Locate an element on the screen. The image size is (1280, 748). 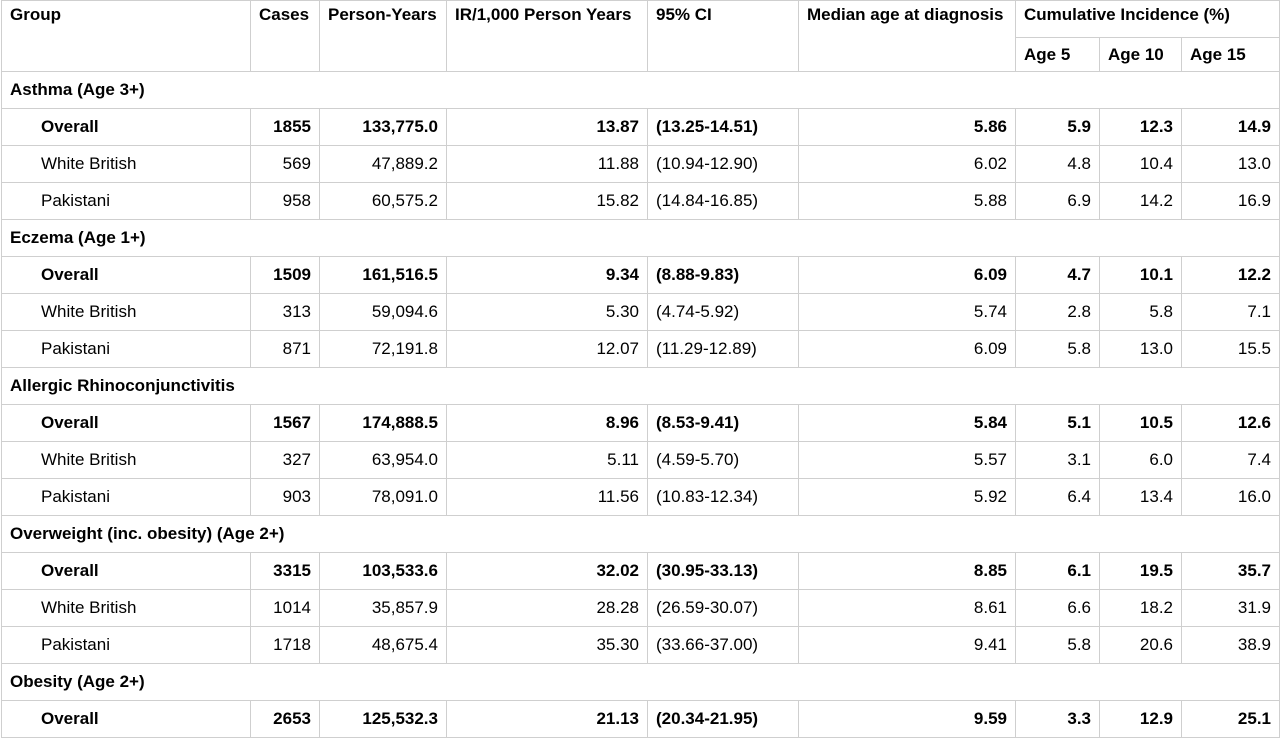
median-age-cell: 5.74 is located at coordinates (907, 312).